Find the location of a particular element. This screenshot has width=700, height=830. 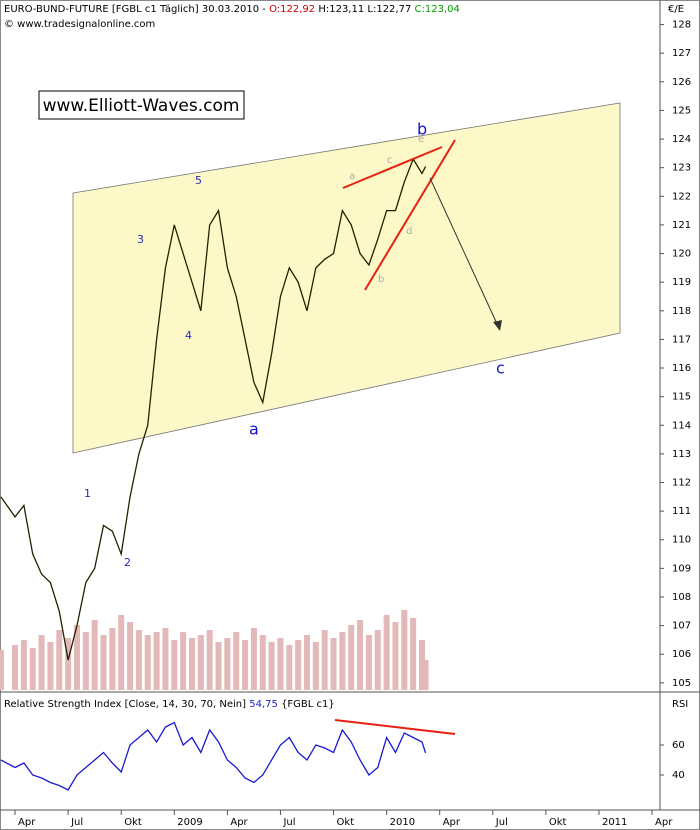

y-tick-label: 111 is located at coordinates (681, 511).